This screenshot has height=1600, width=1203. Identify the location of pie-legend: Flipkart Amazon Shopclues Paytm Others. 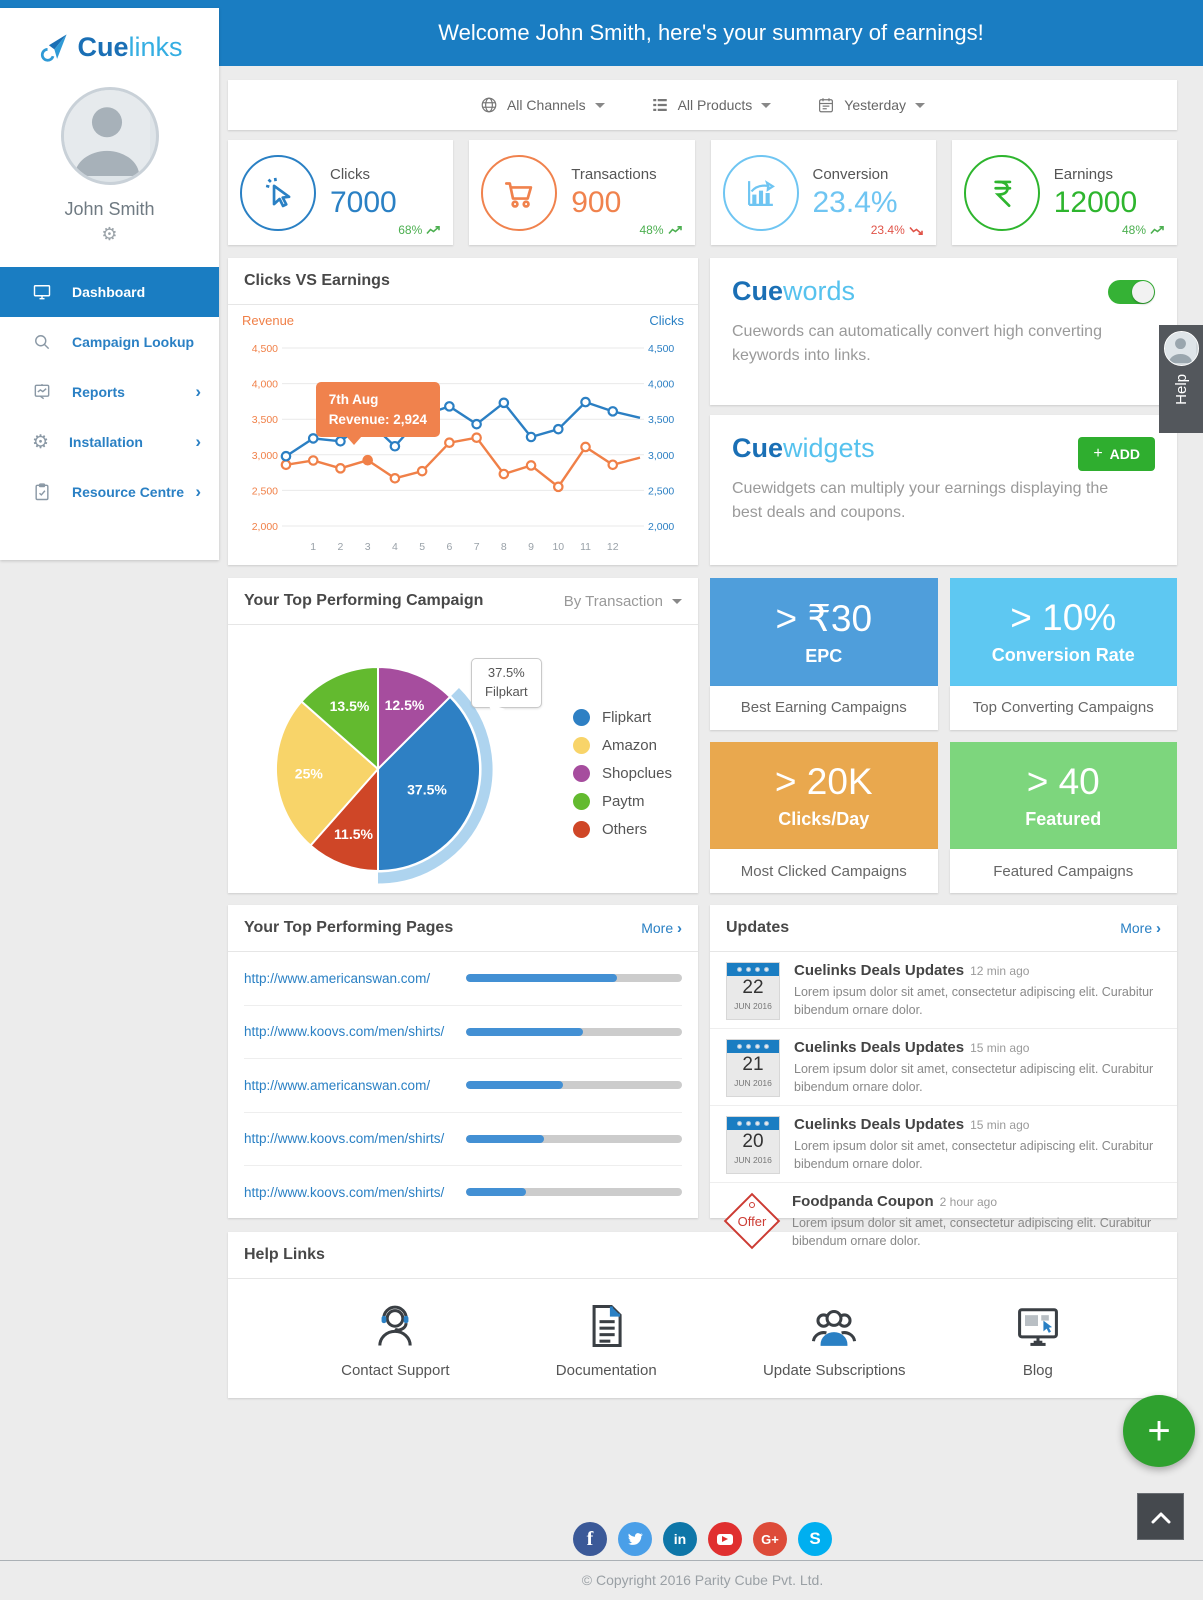
(622, 773).